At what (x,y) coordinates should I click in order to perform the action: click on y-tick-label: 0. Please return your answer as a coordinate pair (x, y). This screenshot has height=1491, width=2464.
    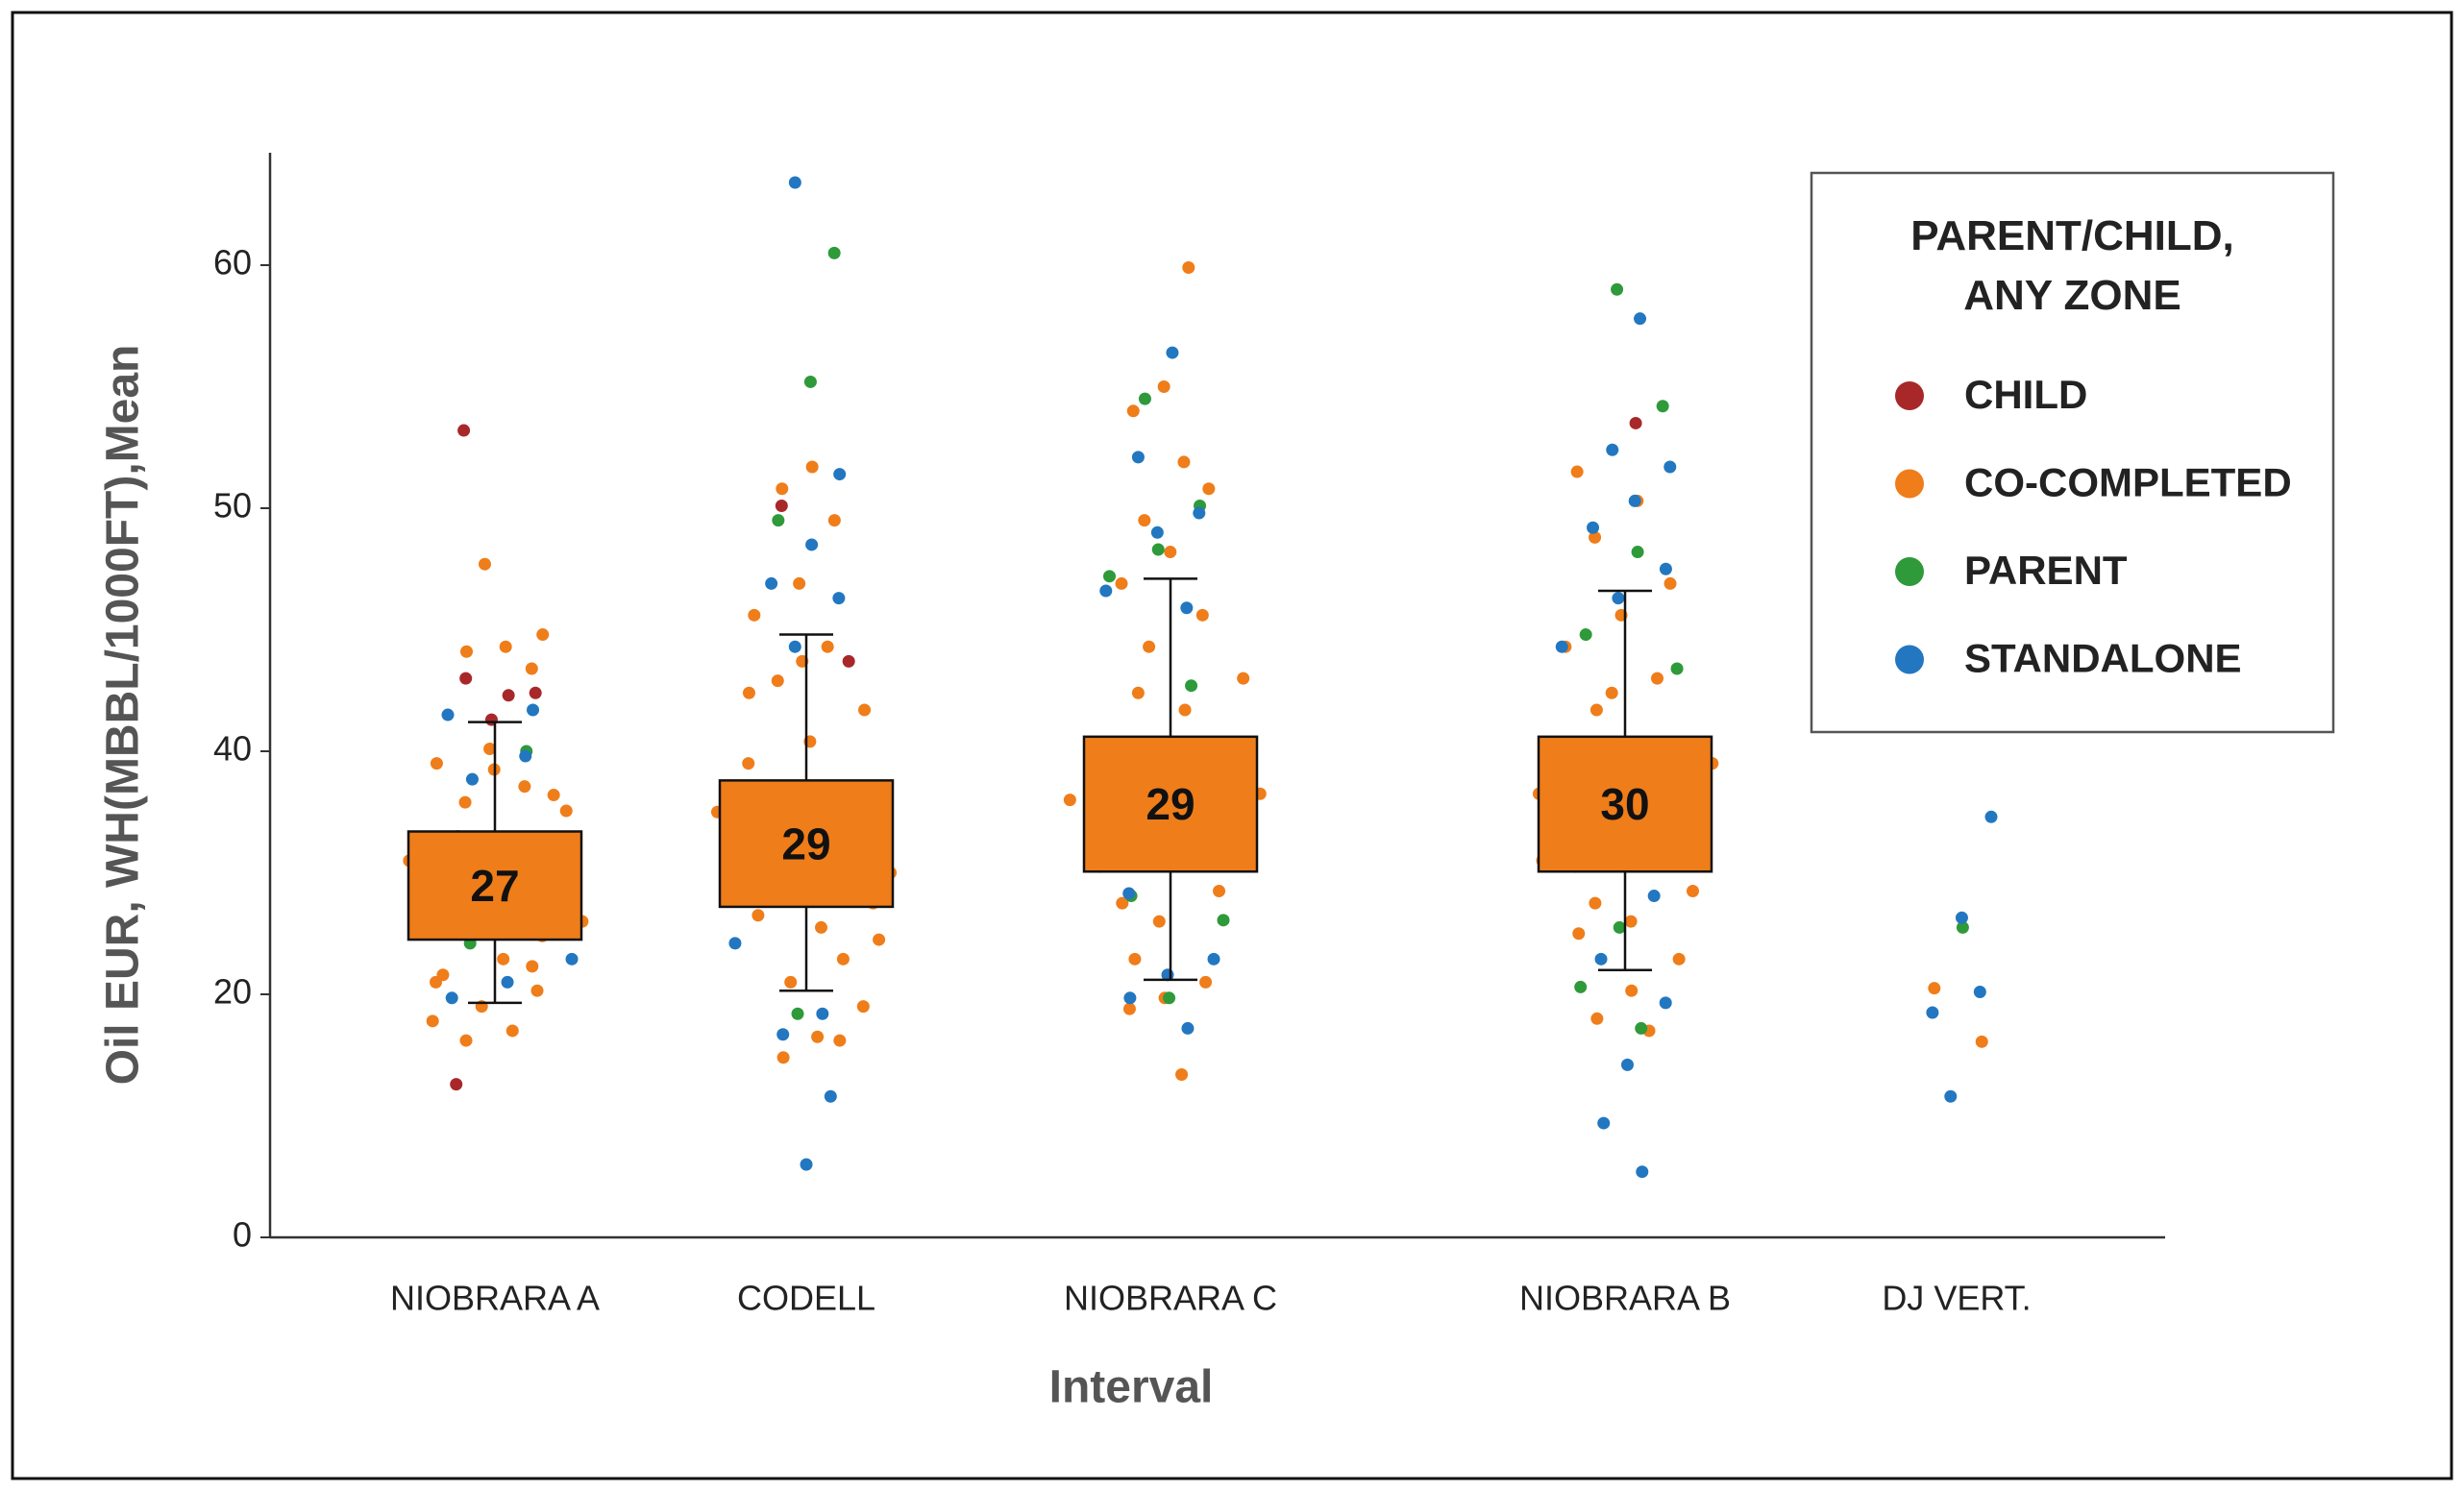
    Looking at the image, I should click on (242, 1235).